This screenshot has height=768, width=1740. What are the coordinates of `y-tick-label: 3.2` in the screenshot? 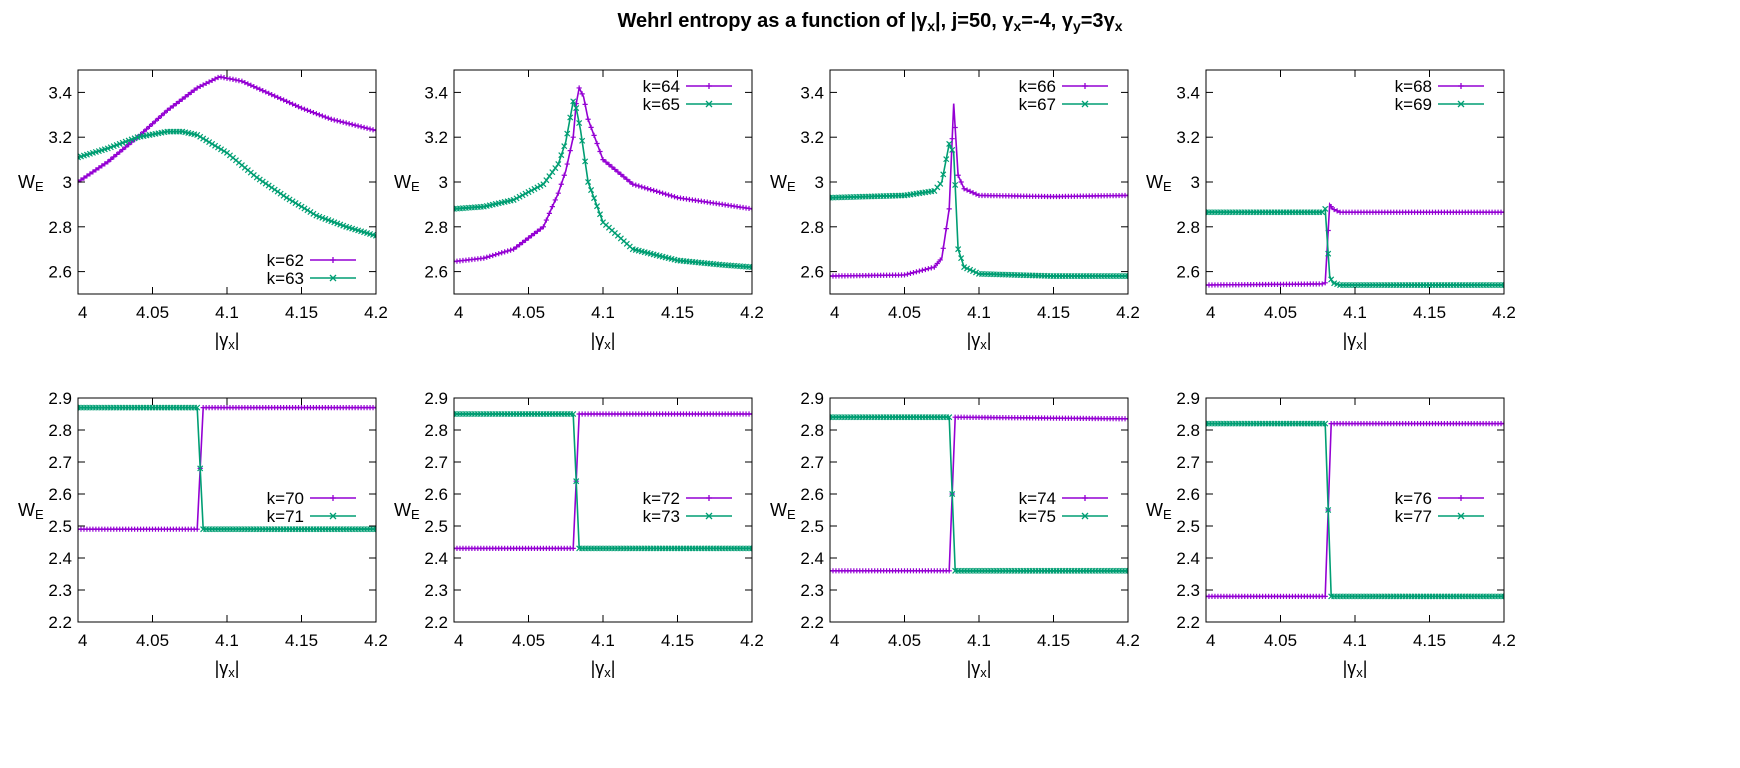 It's located at (436, 137).